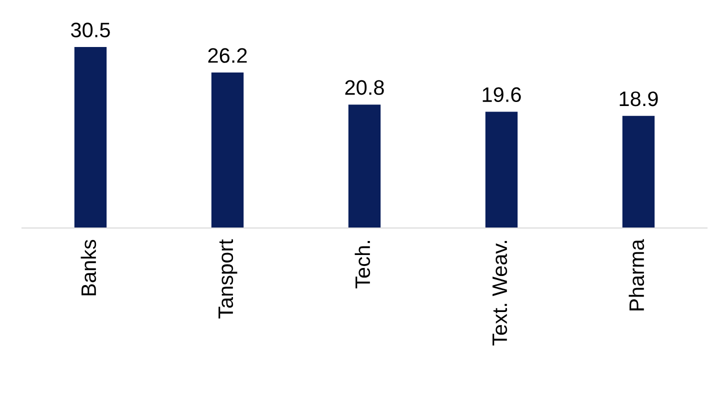 This screenshot has height=402, width=712. I want to click on data-label: 26.2, so click(227, 55).